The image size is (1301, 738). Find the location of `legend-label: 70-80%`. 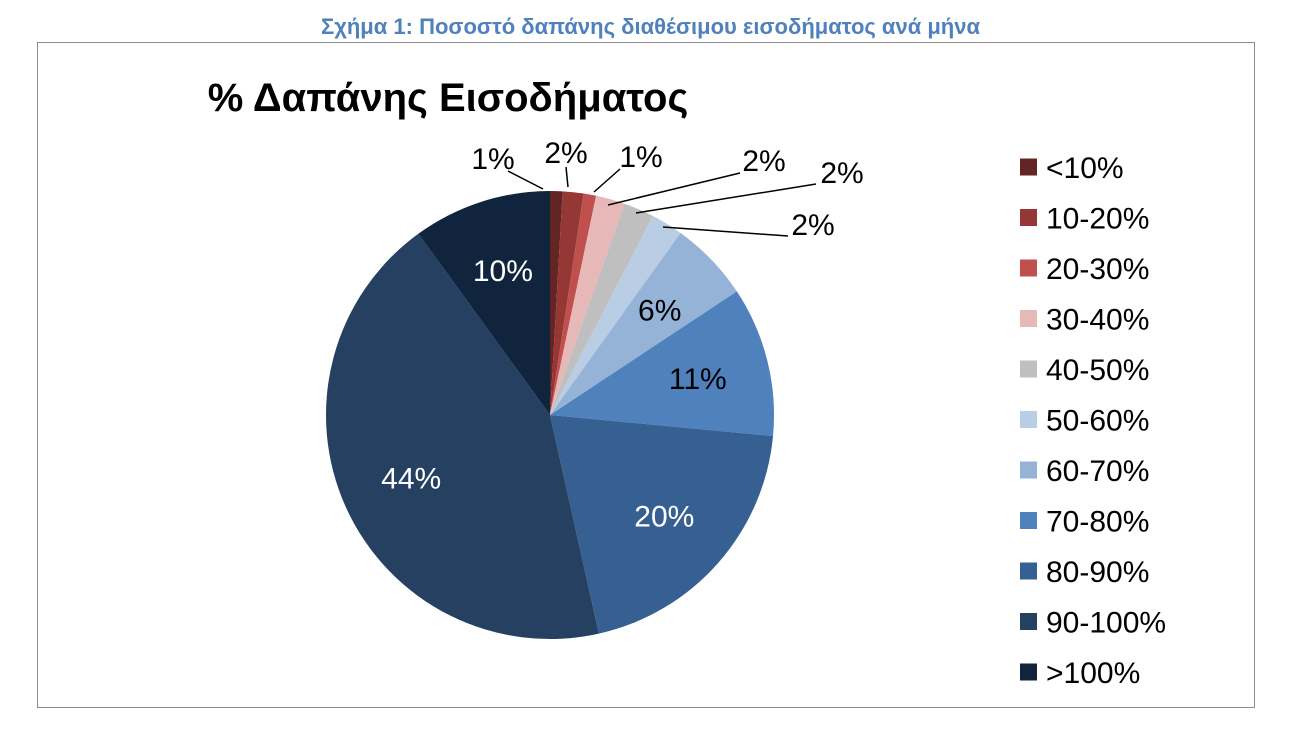

legend-label: 70-80% is located at coordinates (1097, 522).